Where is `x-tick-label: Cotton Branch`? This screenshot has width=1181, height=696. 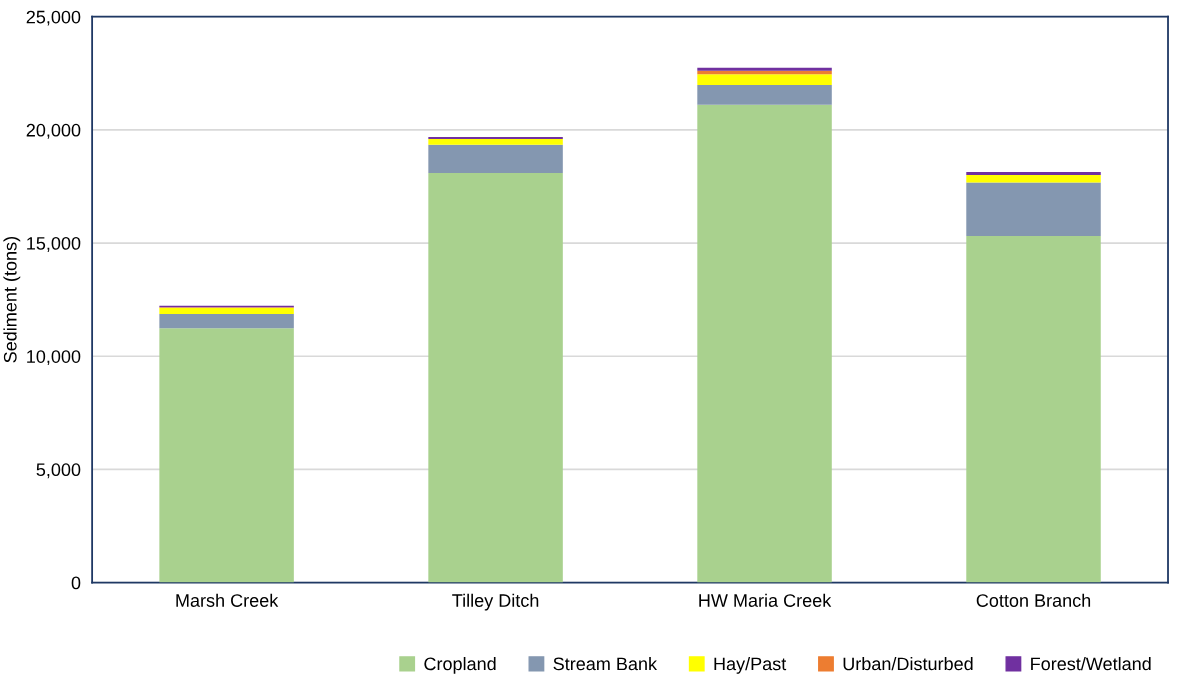
x-tick-label: Cotton Branch is located at coordinates (1033, 600).